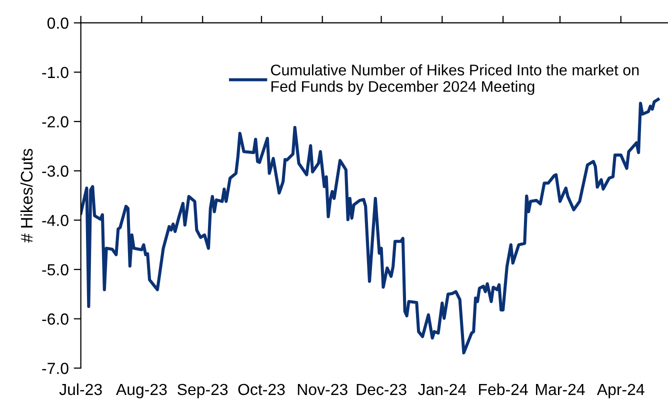  Describe the element at coordinates (55, 171) in the screenshot. I see `y-tick-label: -3.0` at that location.